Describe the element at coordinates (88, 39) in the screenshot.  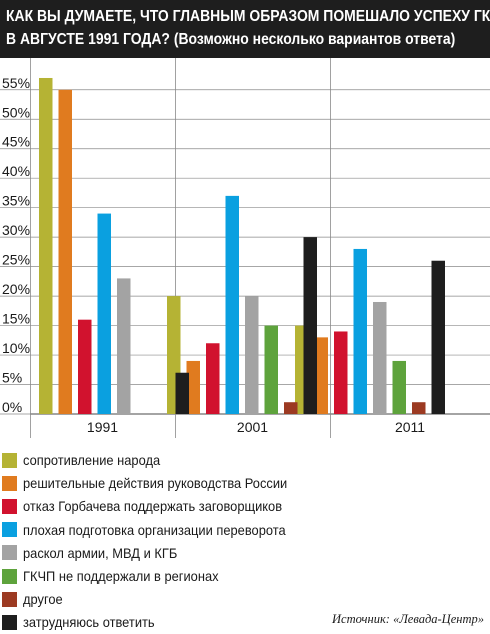
I see `chart-title-question-end: В АВГУСТЕ 1991 ГОДА?` at that location.